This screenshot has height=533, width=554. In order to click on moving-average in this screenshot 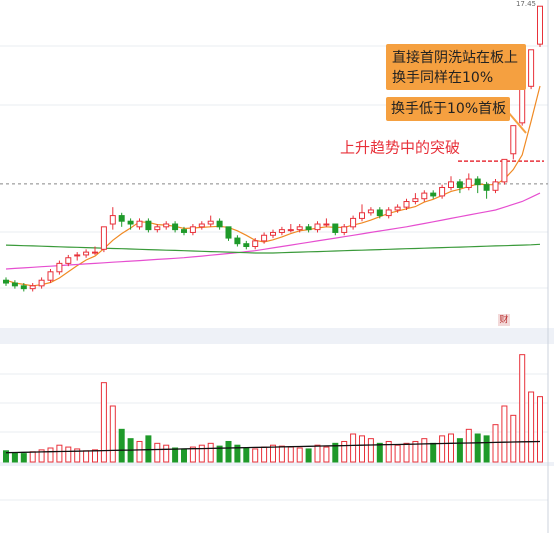, I will do `click(273, 231)`.